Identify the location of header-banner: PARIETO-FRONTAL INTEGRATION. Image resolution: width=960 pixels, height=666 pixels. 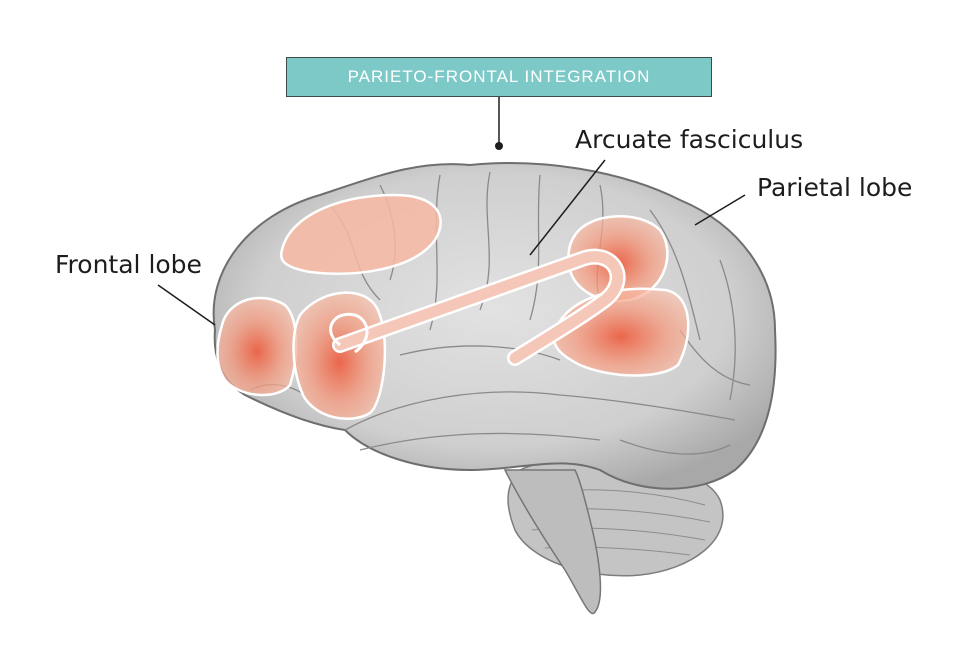
(499, 77).